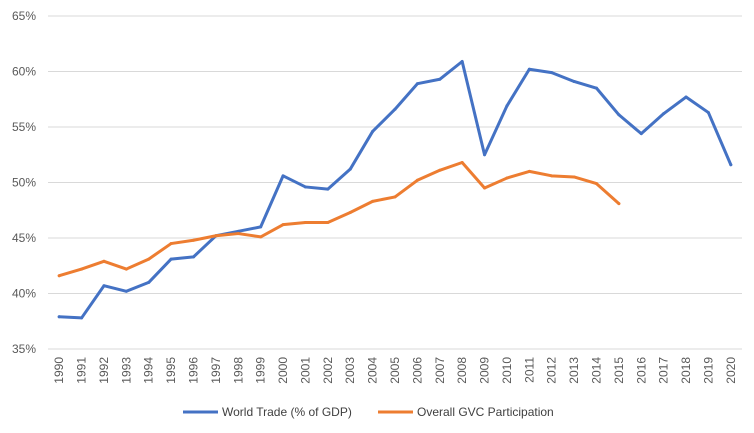 Image resolution: width=754 pixels, height=433 pixels. I want to click on y-axis-ticks: 35% 40% 45% 50% 55% 60% 65%, so click(24, 182).